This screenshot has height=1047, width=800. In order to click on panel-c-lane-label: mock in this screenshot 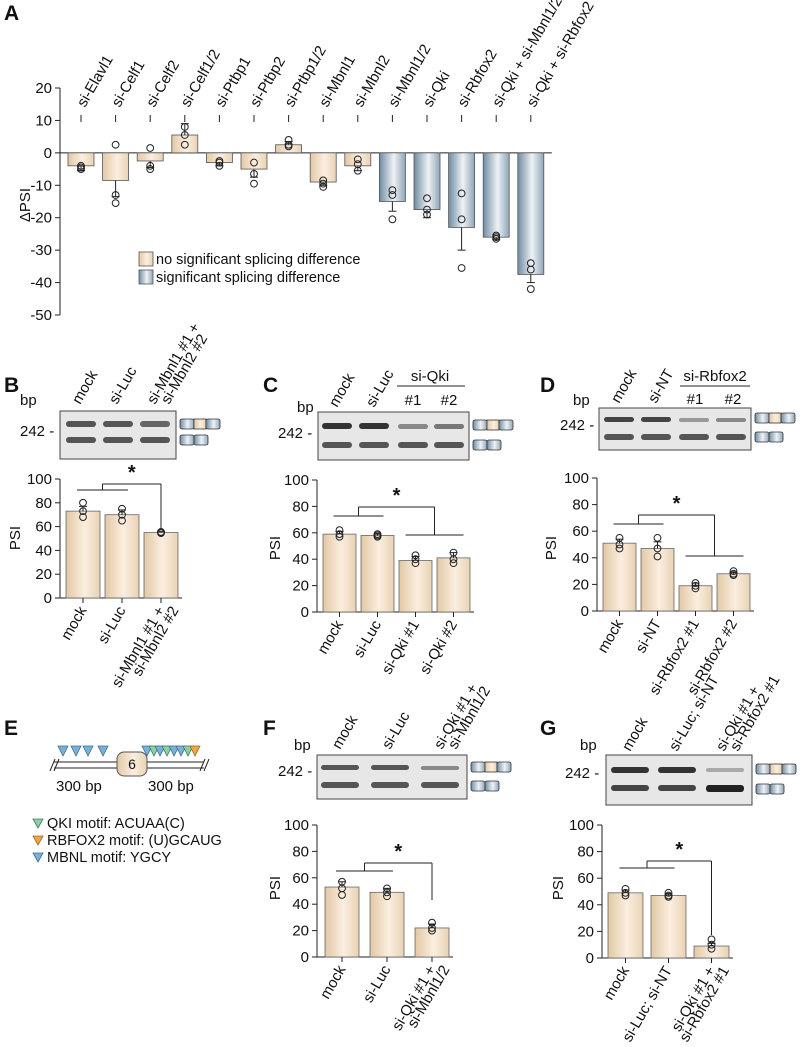, I will do `click(342, 390)`.